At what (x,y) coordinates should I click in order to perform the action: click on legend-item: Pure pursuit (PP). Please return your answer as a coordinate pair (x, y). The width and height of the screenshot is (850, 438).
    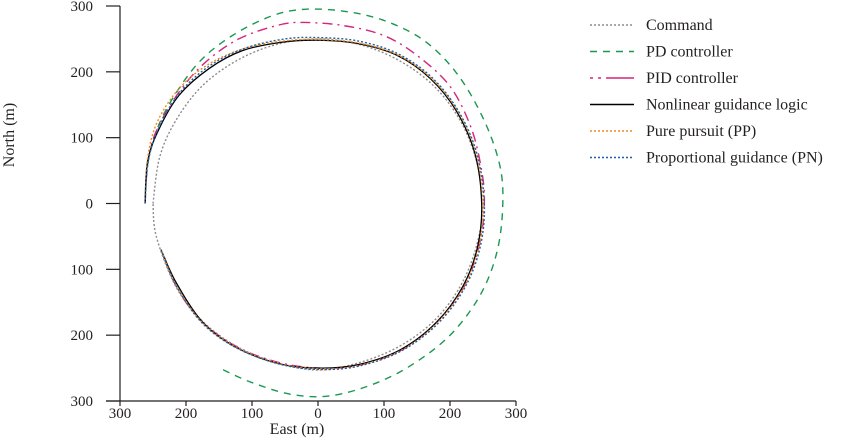
    Looking at the image, I should click on (673, 131).